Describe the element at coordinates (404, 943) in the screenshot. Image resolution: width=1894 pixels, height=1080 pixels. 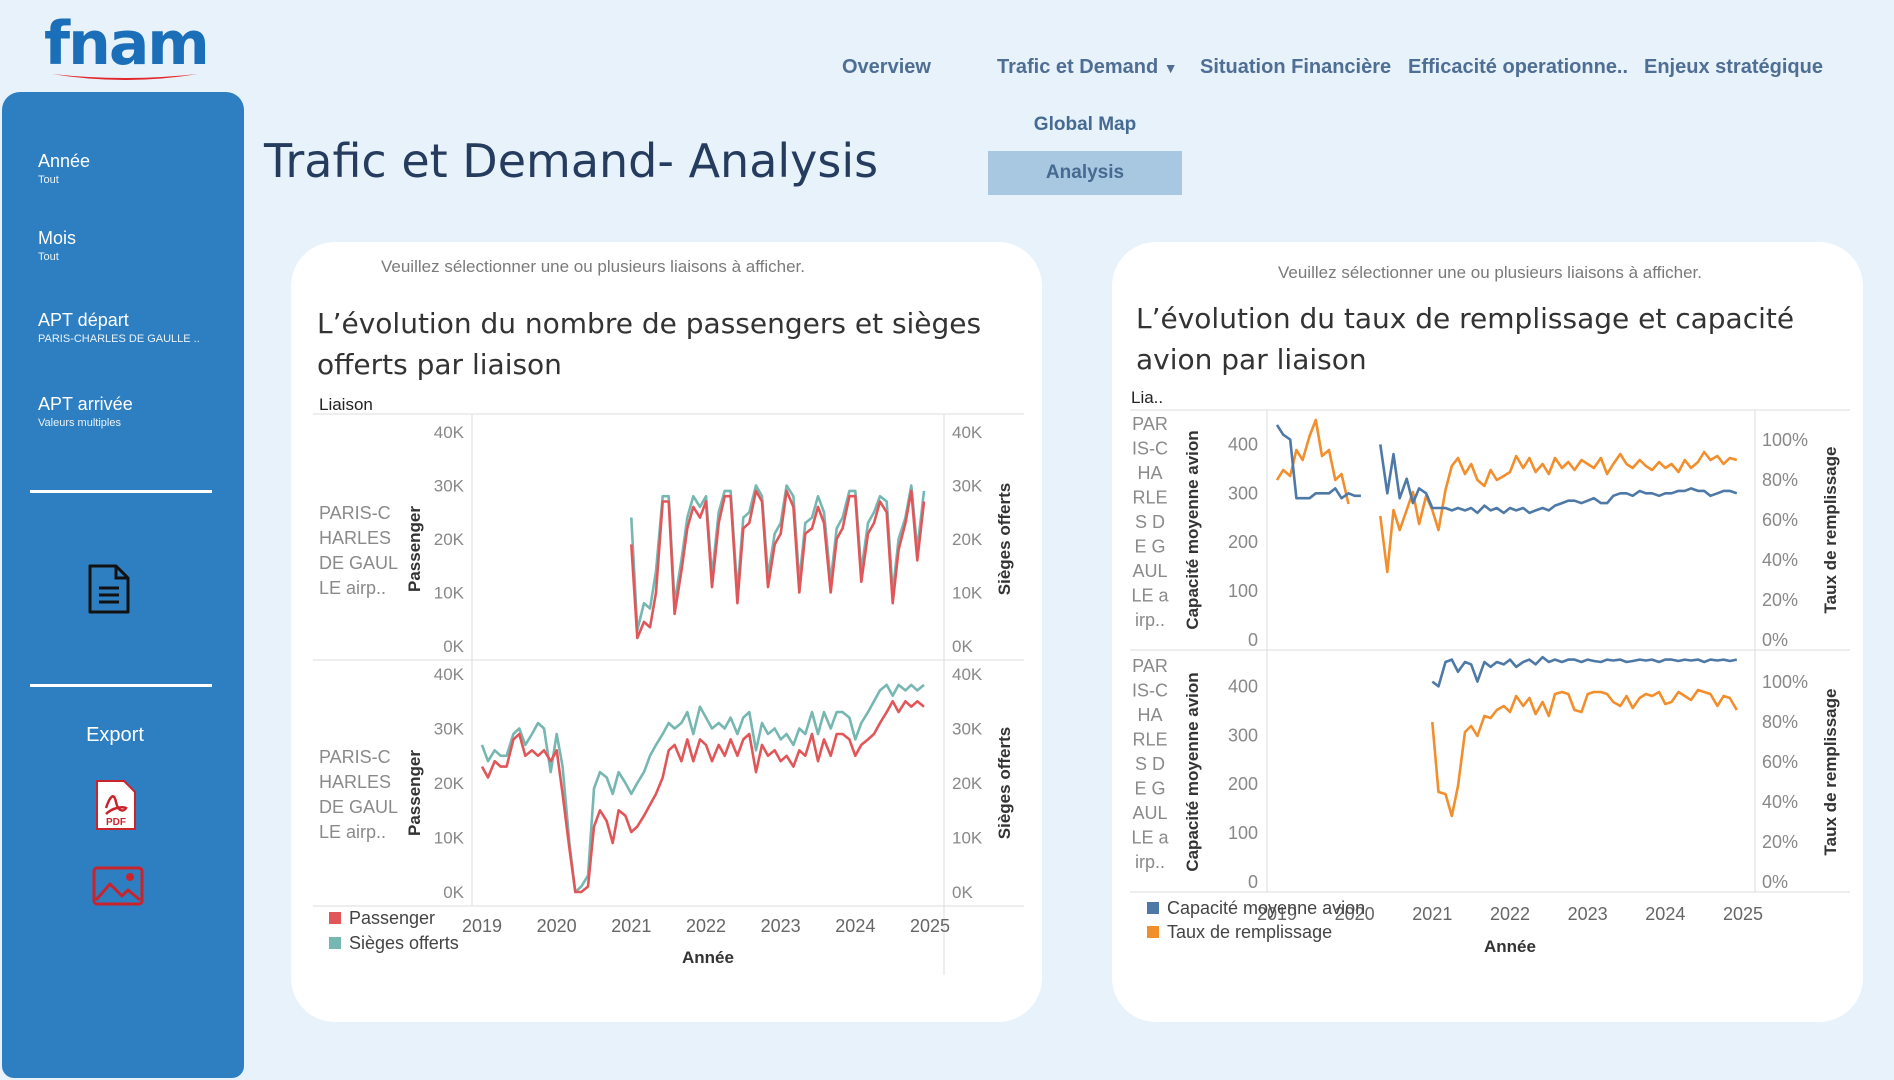
I see `legend-label: Sièges offerts` at that location.